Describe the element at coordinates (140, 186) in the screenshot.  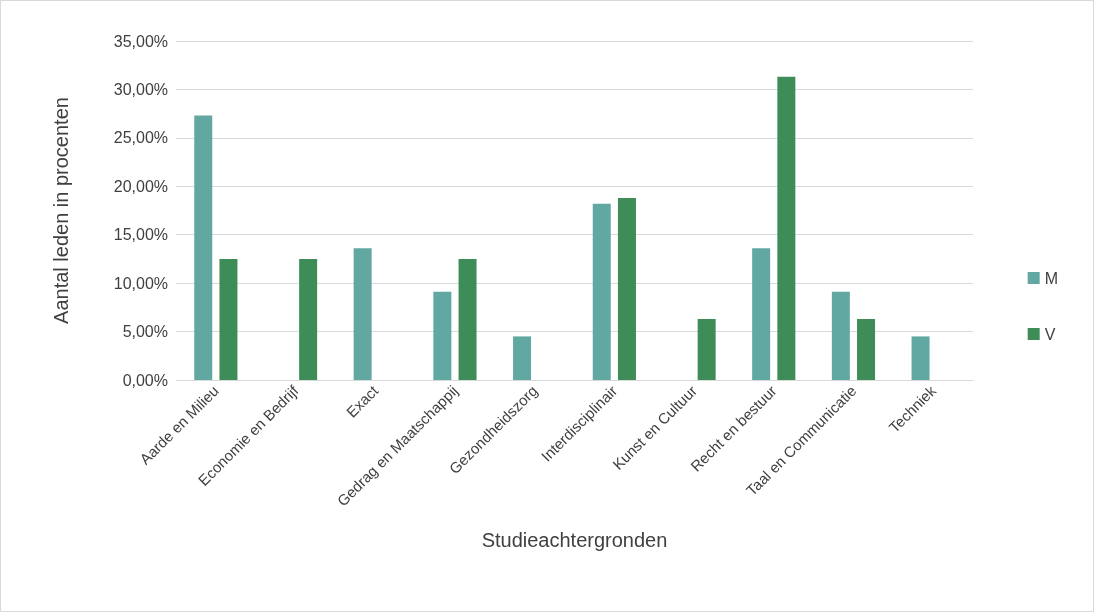
I see `y-tick-label: 20,00%` at that location.